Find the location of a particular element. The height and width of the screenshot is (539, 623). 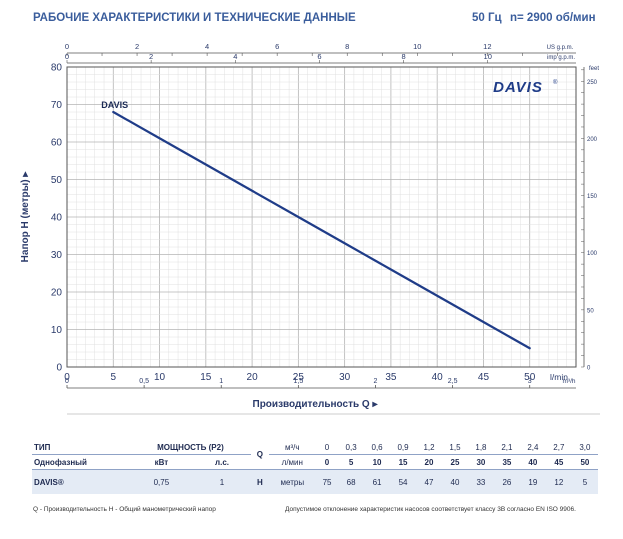

x-unit-label: l/min is located at coordinates (559, 377).